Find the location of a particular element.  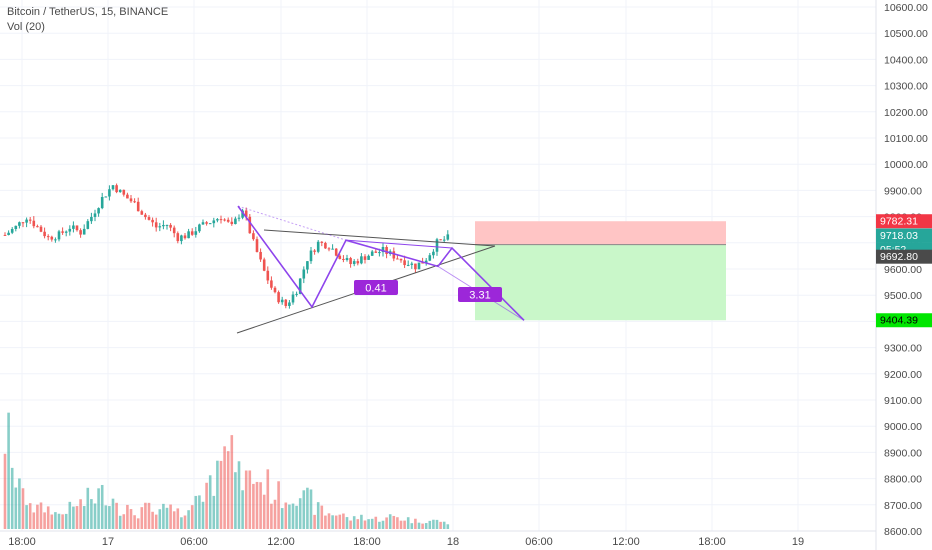

price-tick-label: 9500.00 is located at coordinates (903, 296).